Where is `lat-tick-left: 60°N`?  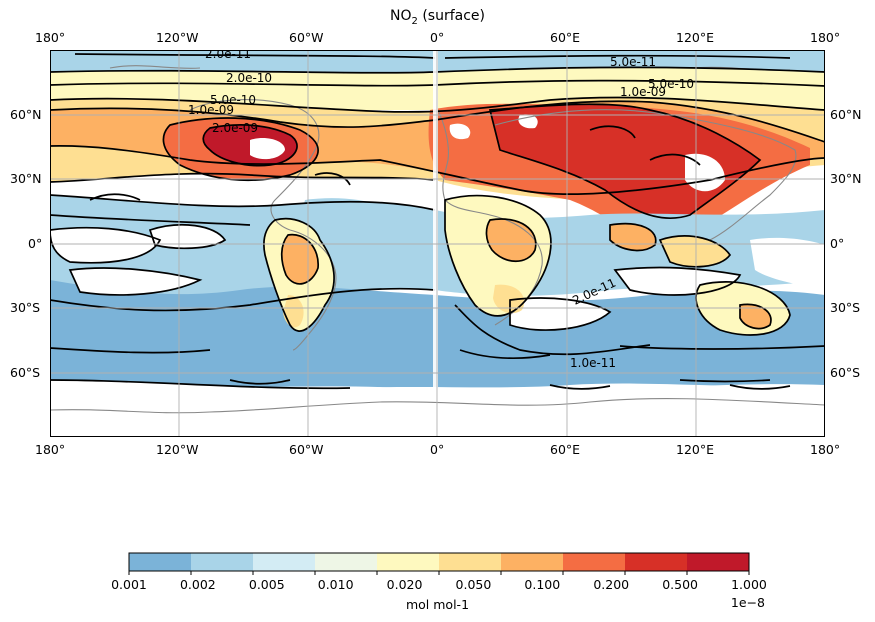
lat-tick-left: 60°N is located at coordinates (26, 114).